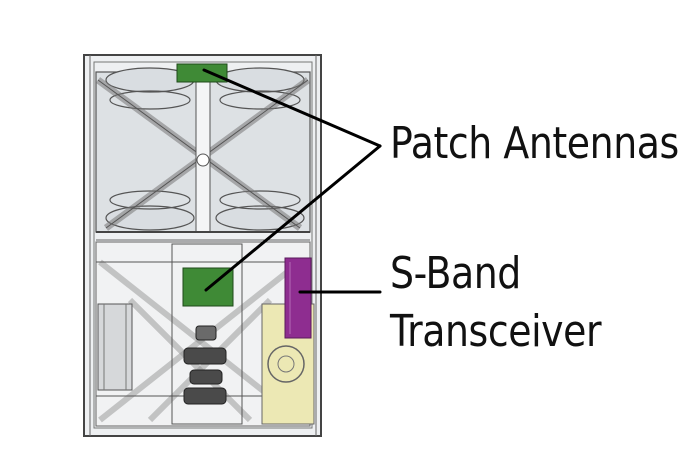 The height and width of the screenshot is (472, 700). I want to click on leader-lines, so click(292, 181).